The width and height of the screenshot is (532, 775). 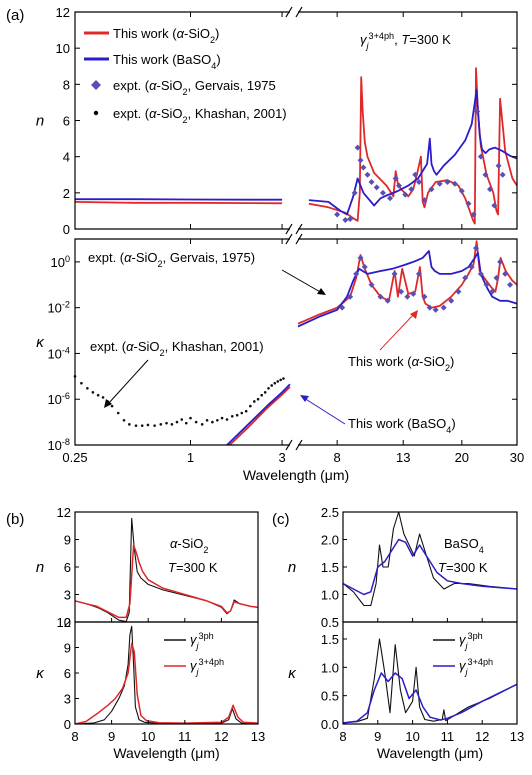 I want to click on y-tick-label: 0.0, so click(x=330, y=724).